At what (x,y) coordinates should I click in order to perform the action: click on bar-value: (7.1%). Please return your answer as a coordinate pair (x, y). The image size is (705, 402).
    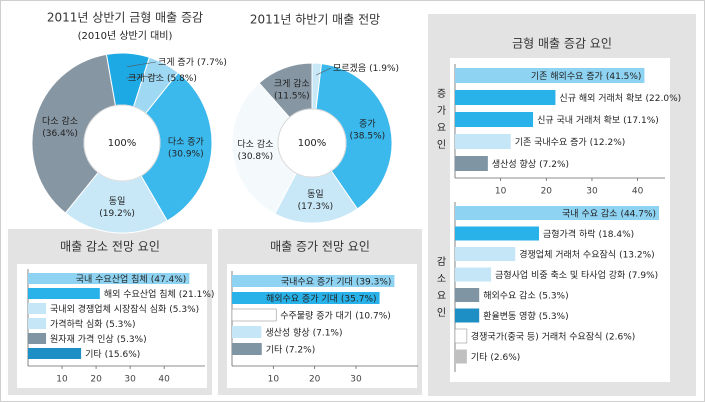
    Looking at the image, I should click on (328, 333).